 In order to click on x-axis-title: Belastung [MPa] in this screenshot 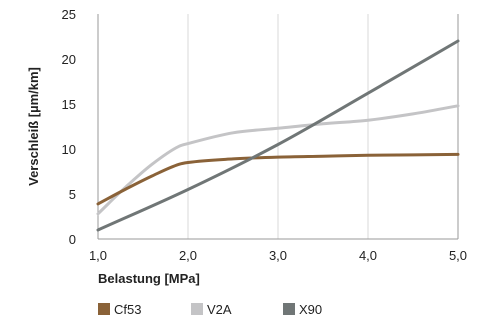, I will do `click(149, 278)`.